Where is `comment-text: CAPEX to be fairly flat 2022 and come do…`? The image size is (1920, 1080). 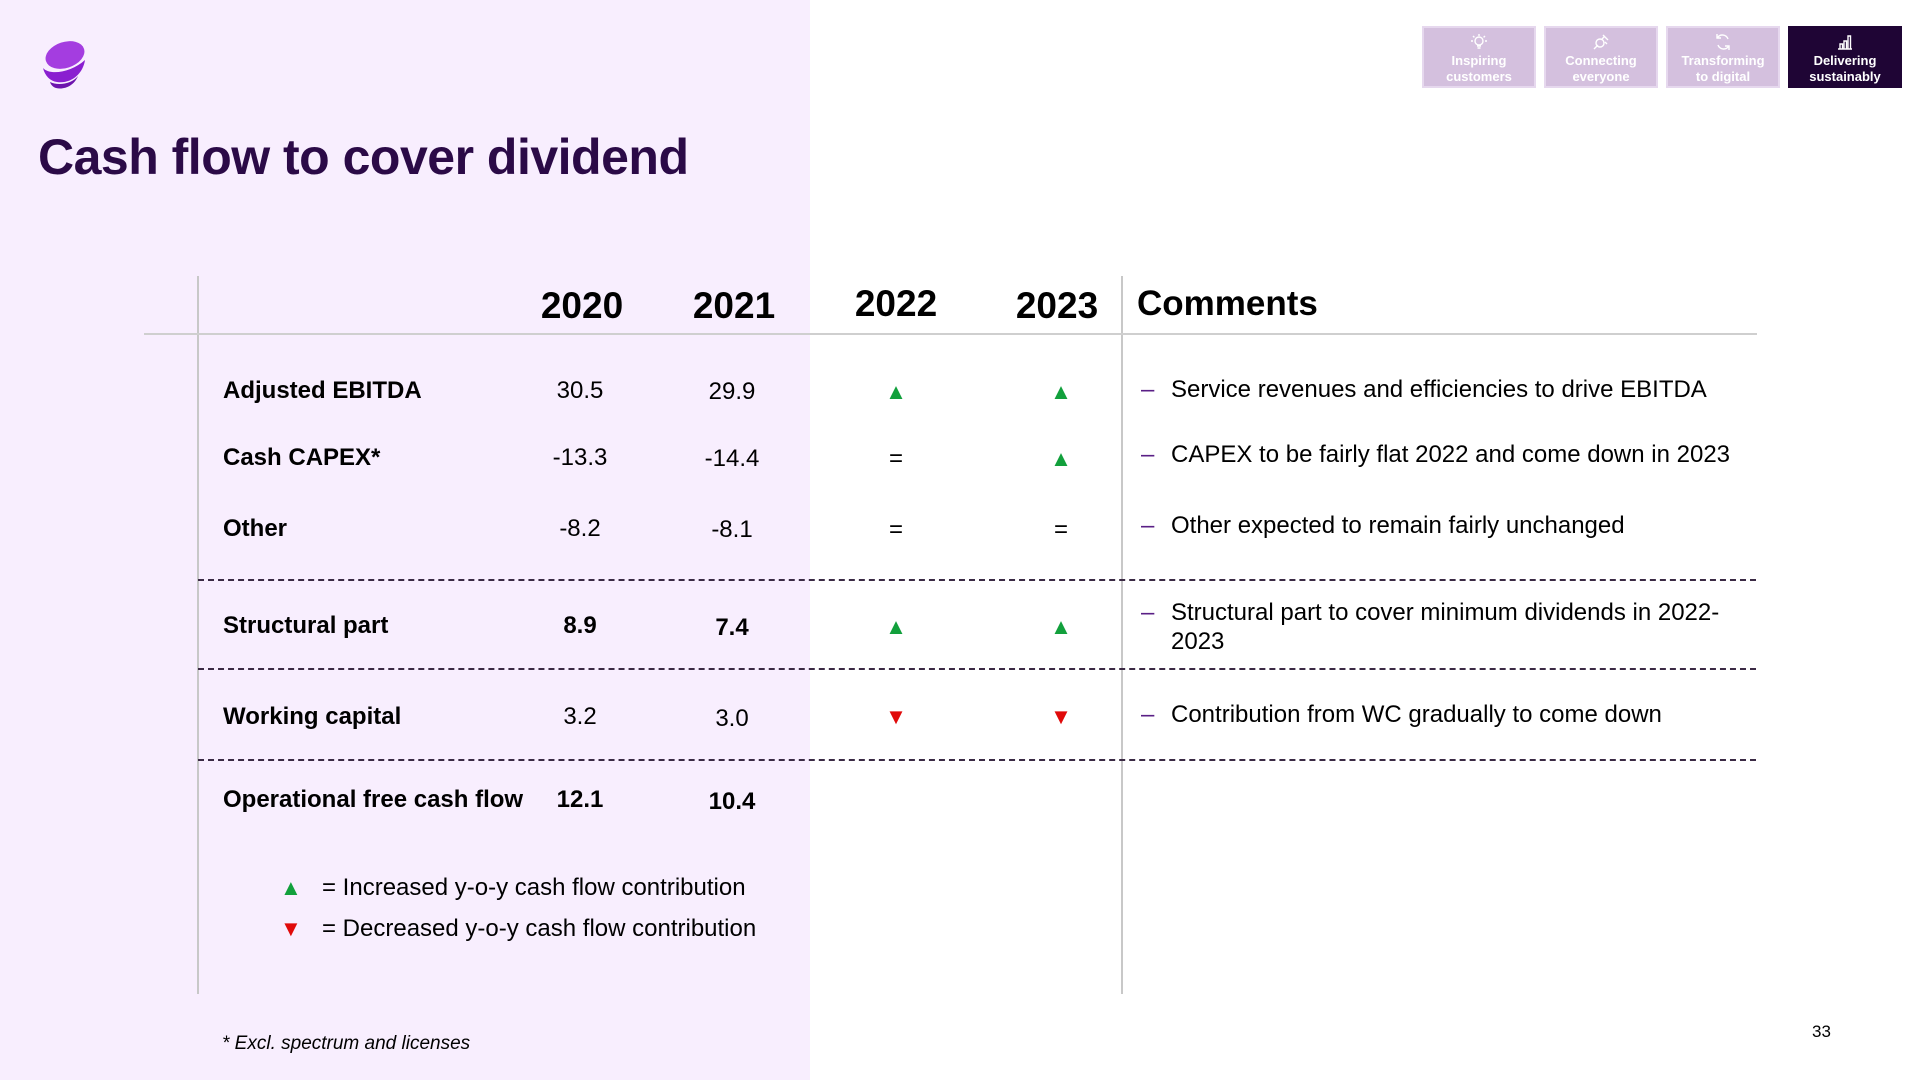 comment-text: CAPEX to be fairly flat 2022 and come do… is located at coordinates (1451, 454).